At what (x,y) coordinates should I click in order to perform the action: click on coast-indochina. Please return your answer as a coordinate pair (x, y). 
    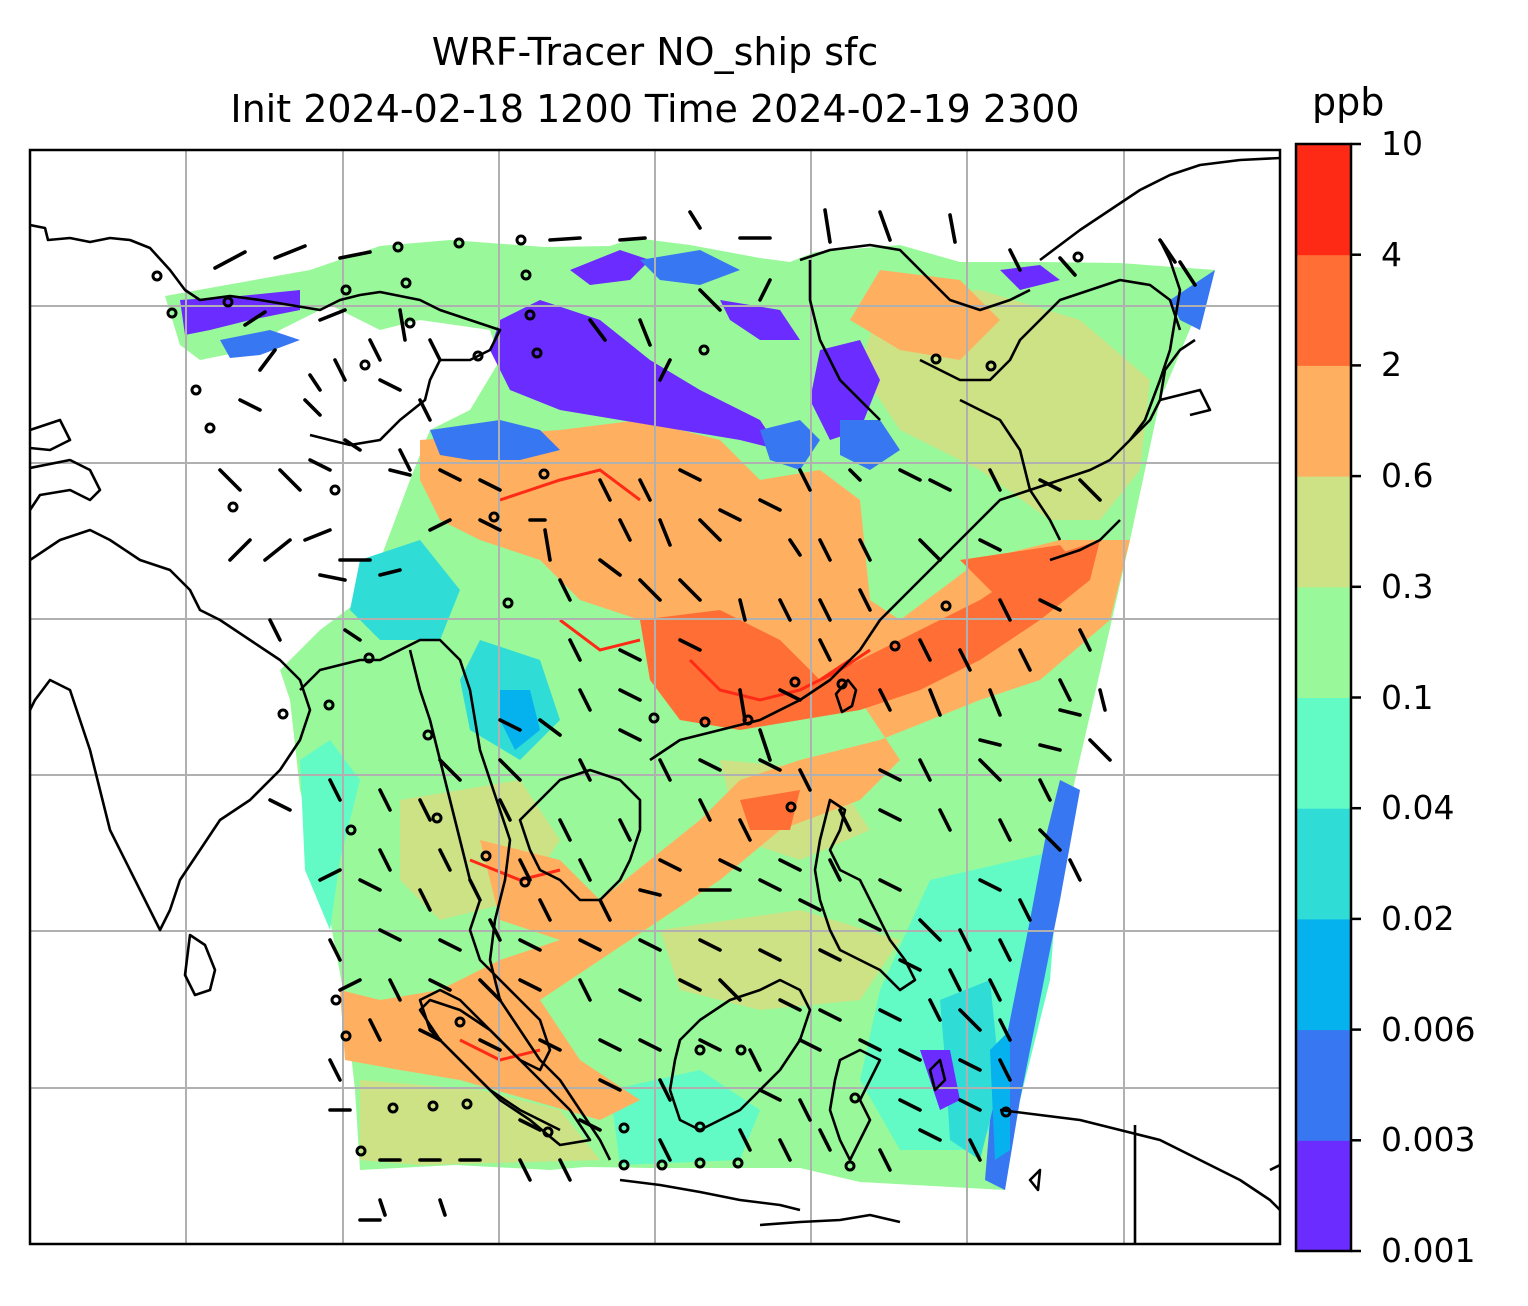
    Looking at the image, I should click on (580, 835).